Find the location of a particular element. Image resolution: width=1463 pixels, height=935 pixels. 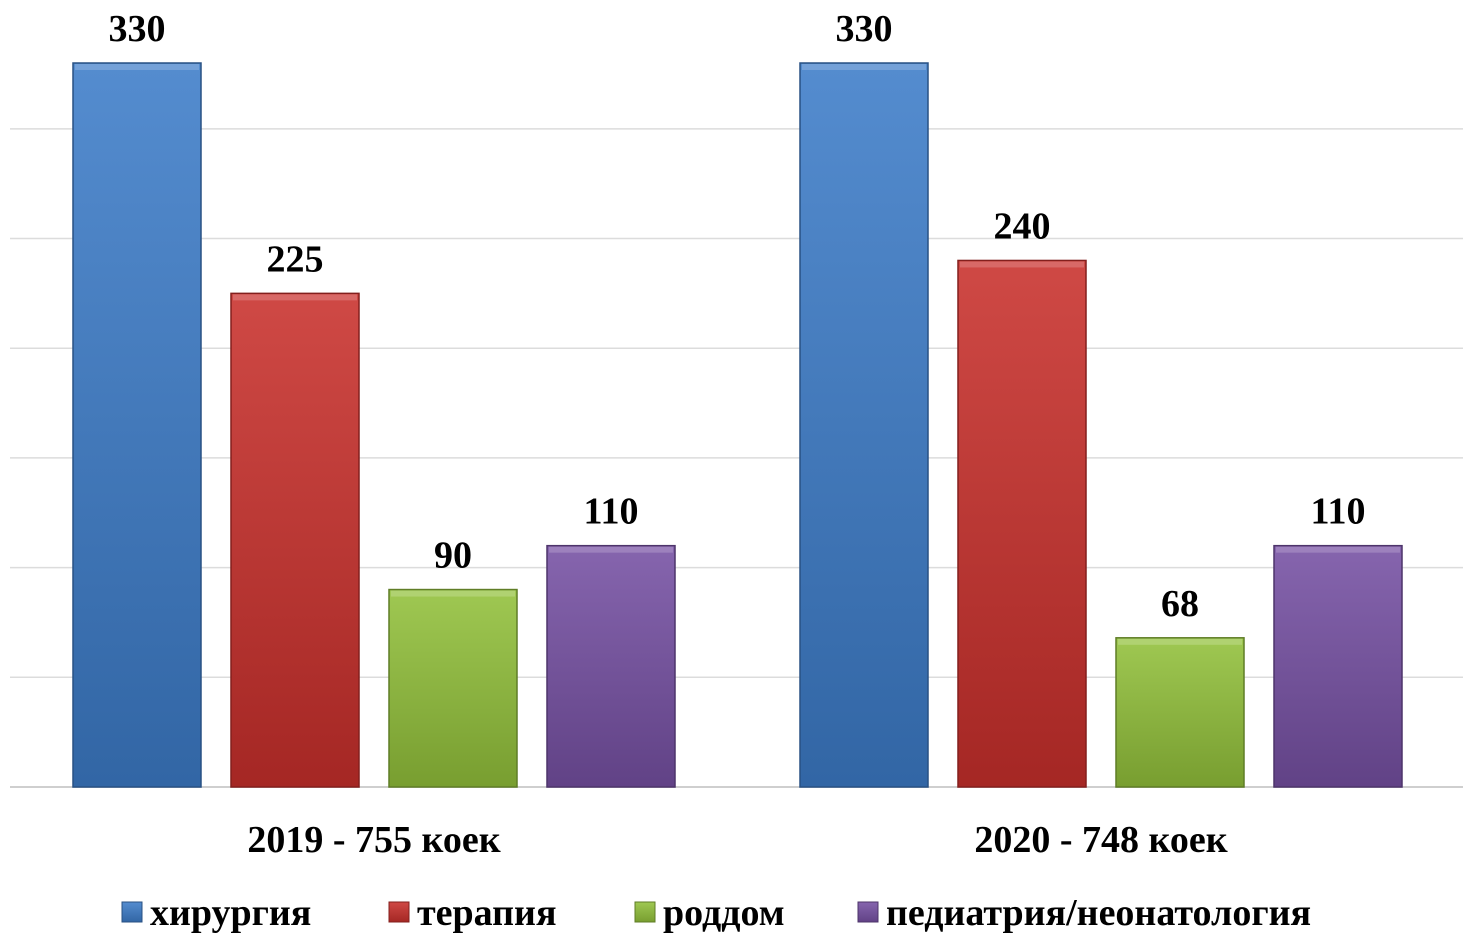

legend-item-терапия: терапия is located at coordinates (472, 913).